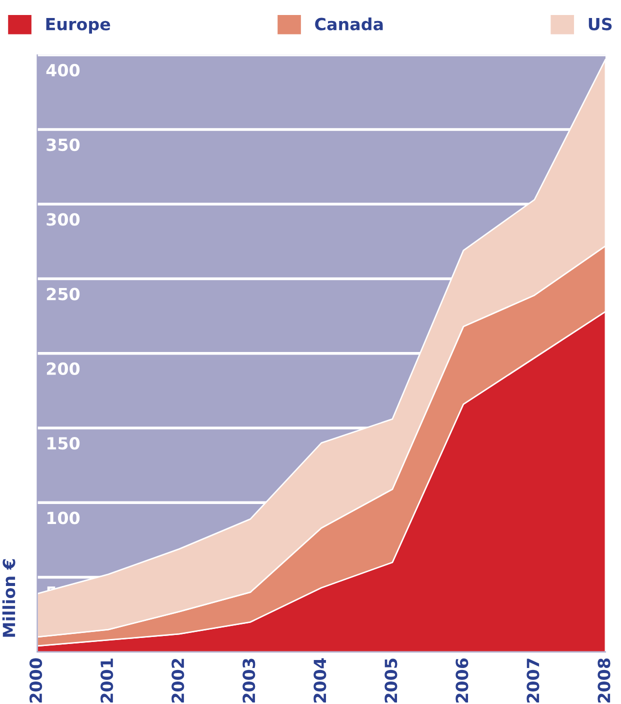 The height and width of the screenshot is (704, 621). What do you see at coordinates (78, 26) in the screenshot?
I see `legend-label: Europe` at bounding box center [78, 26].